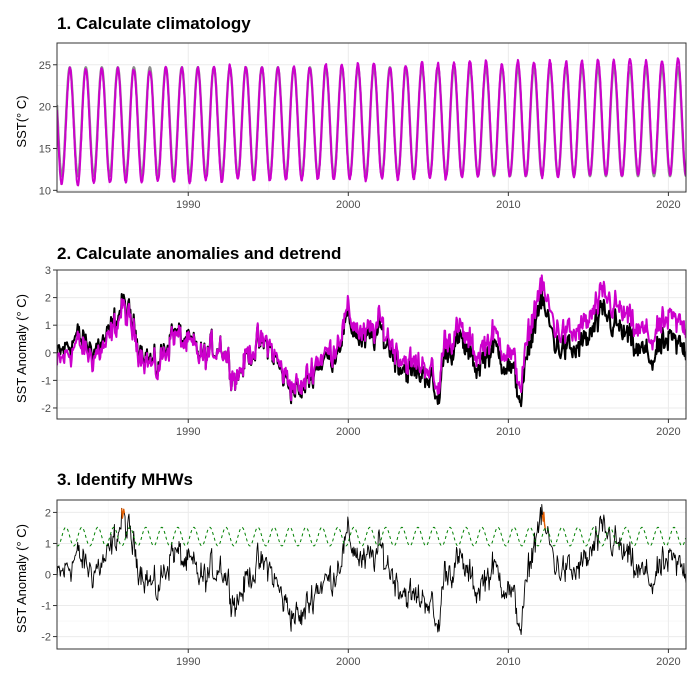 This screenshot has width=700, height=700. What do you see at coordinates (45, 108) in the screenshot?
I see `y-tick-label: 20` at bounding box center [45, 108].